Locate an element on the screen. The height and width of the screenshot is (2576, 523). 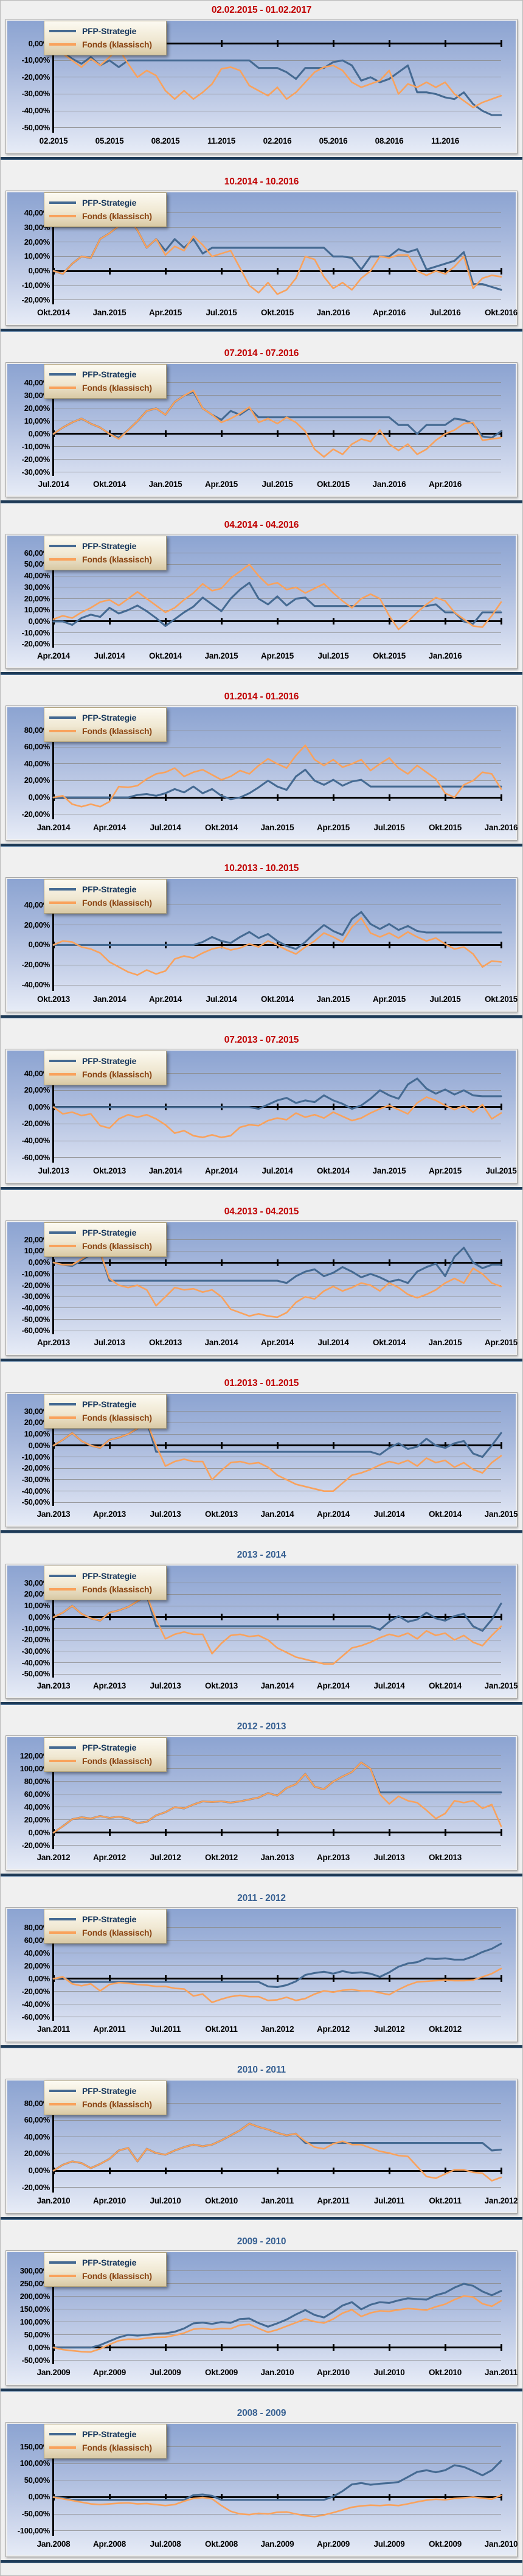
x-tick-label: Jul.2015 is located at coordinates (445, 999).